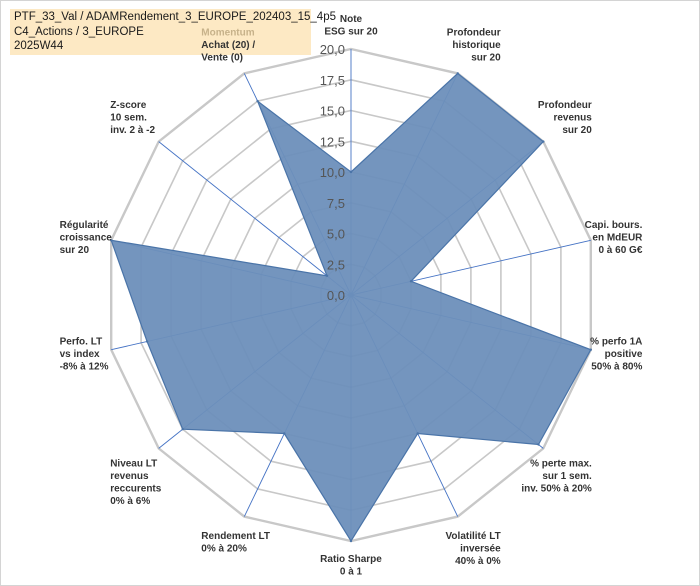 The image size is (700, 586). I want to click on category-label: Profondeur revenus sur 20, so click(565, 118).